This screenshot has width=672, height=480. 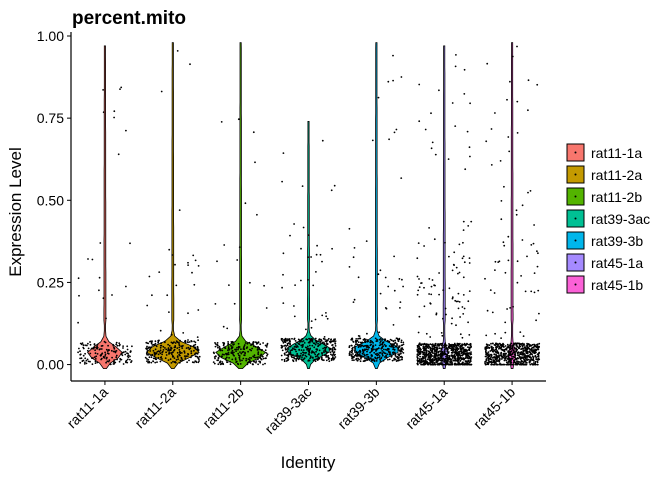 I want to click on y-tick-label: 0.50, so click(x=50, y=200).